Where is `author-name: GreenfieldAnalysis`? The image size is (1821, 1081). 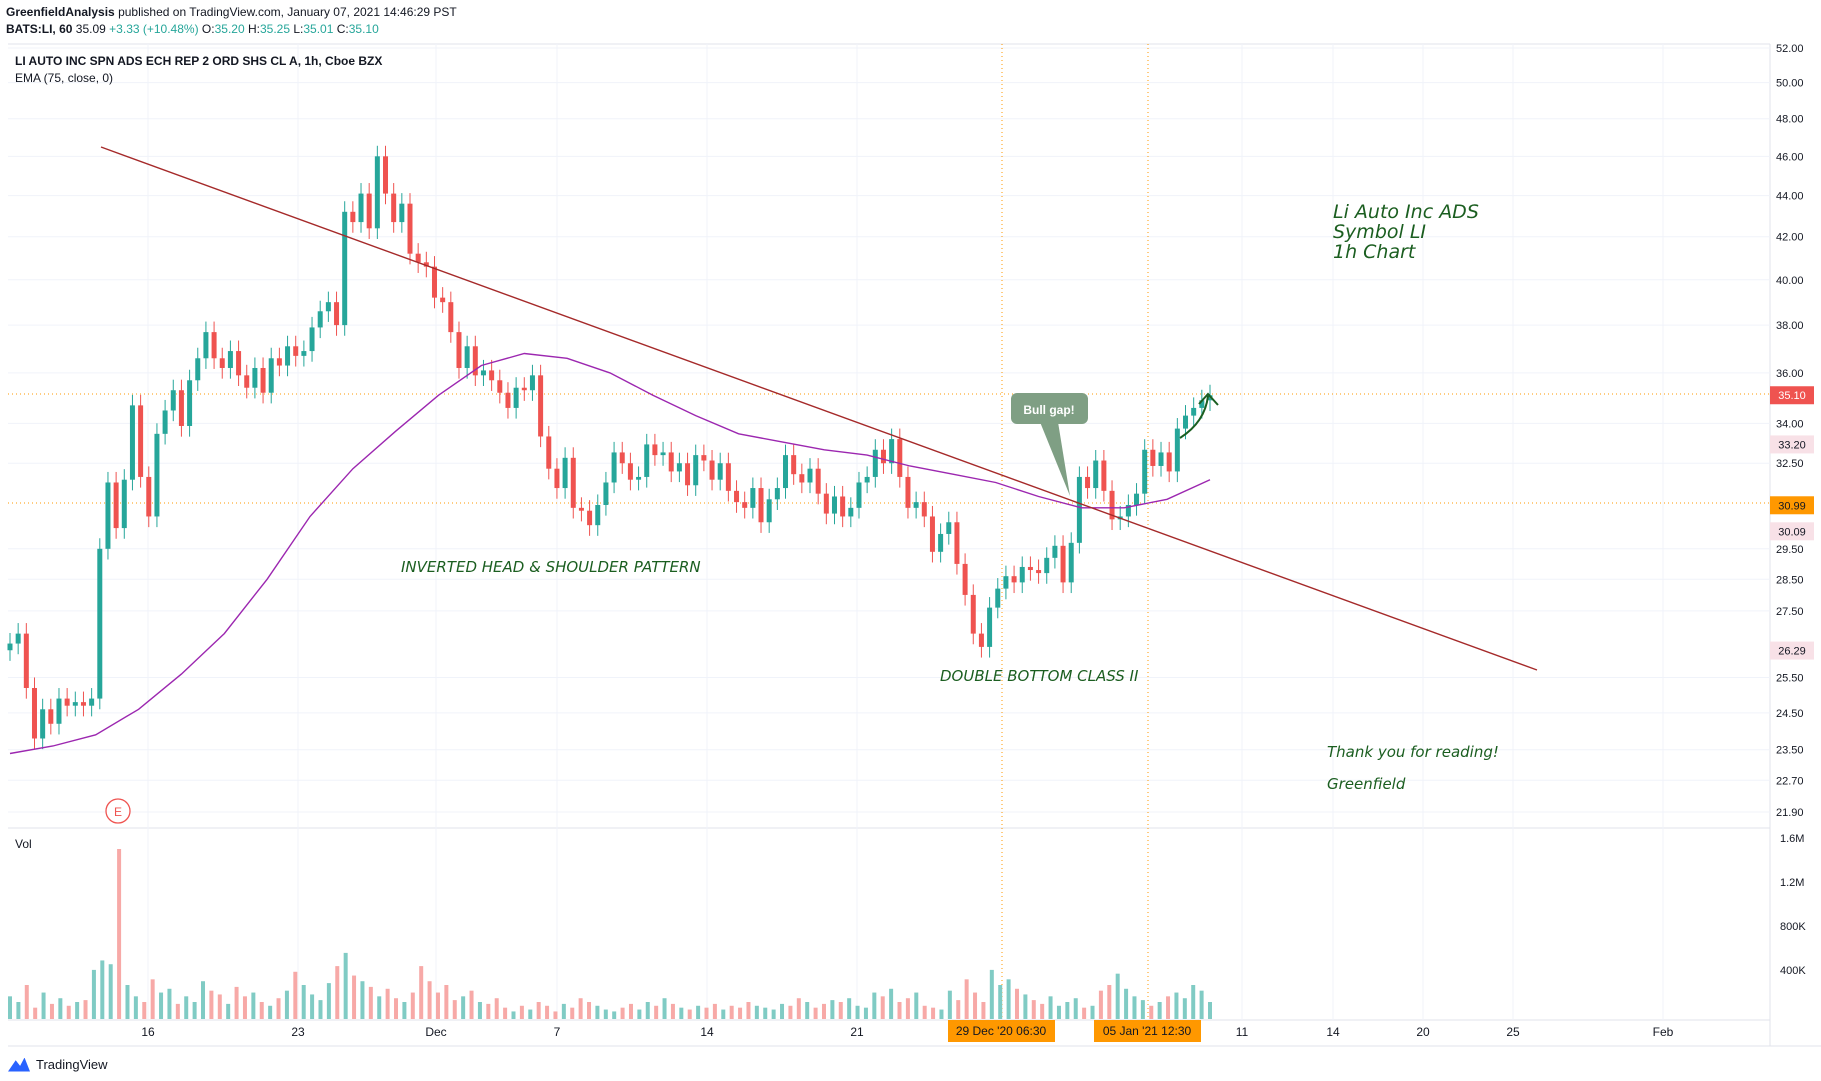
author-name: GreenfieldAnalysis is located at coordinates (60, 12).